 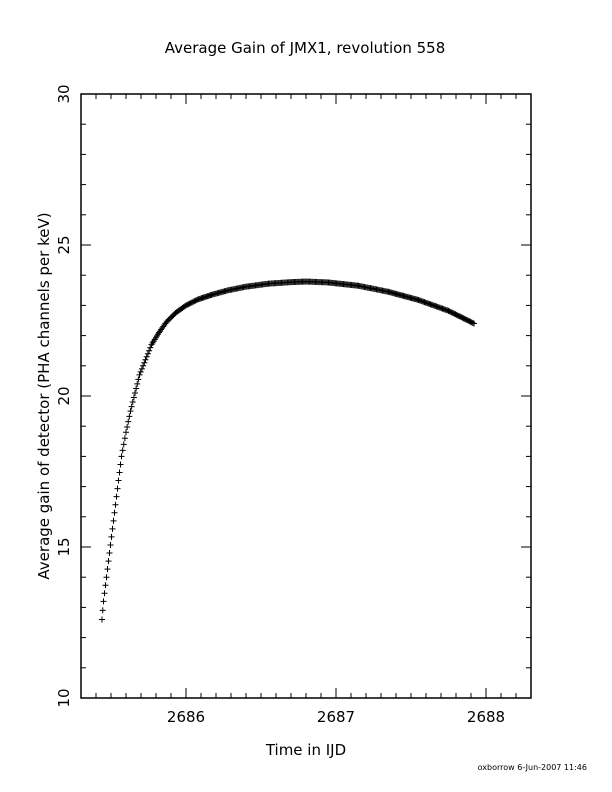 What do you see at coordinates (64, 395) in the screenshot?
I see `y-tick-label: 20` at bounding box center [64, 395].